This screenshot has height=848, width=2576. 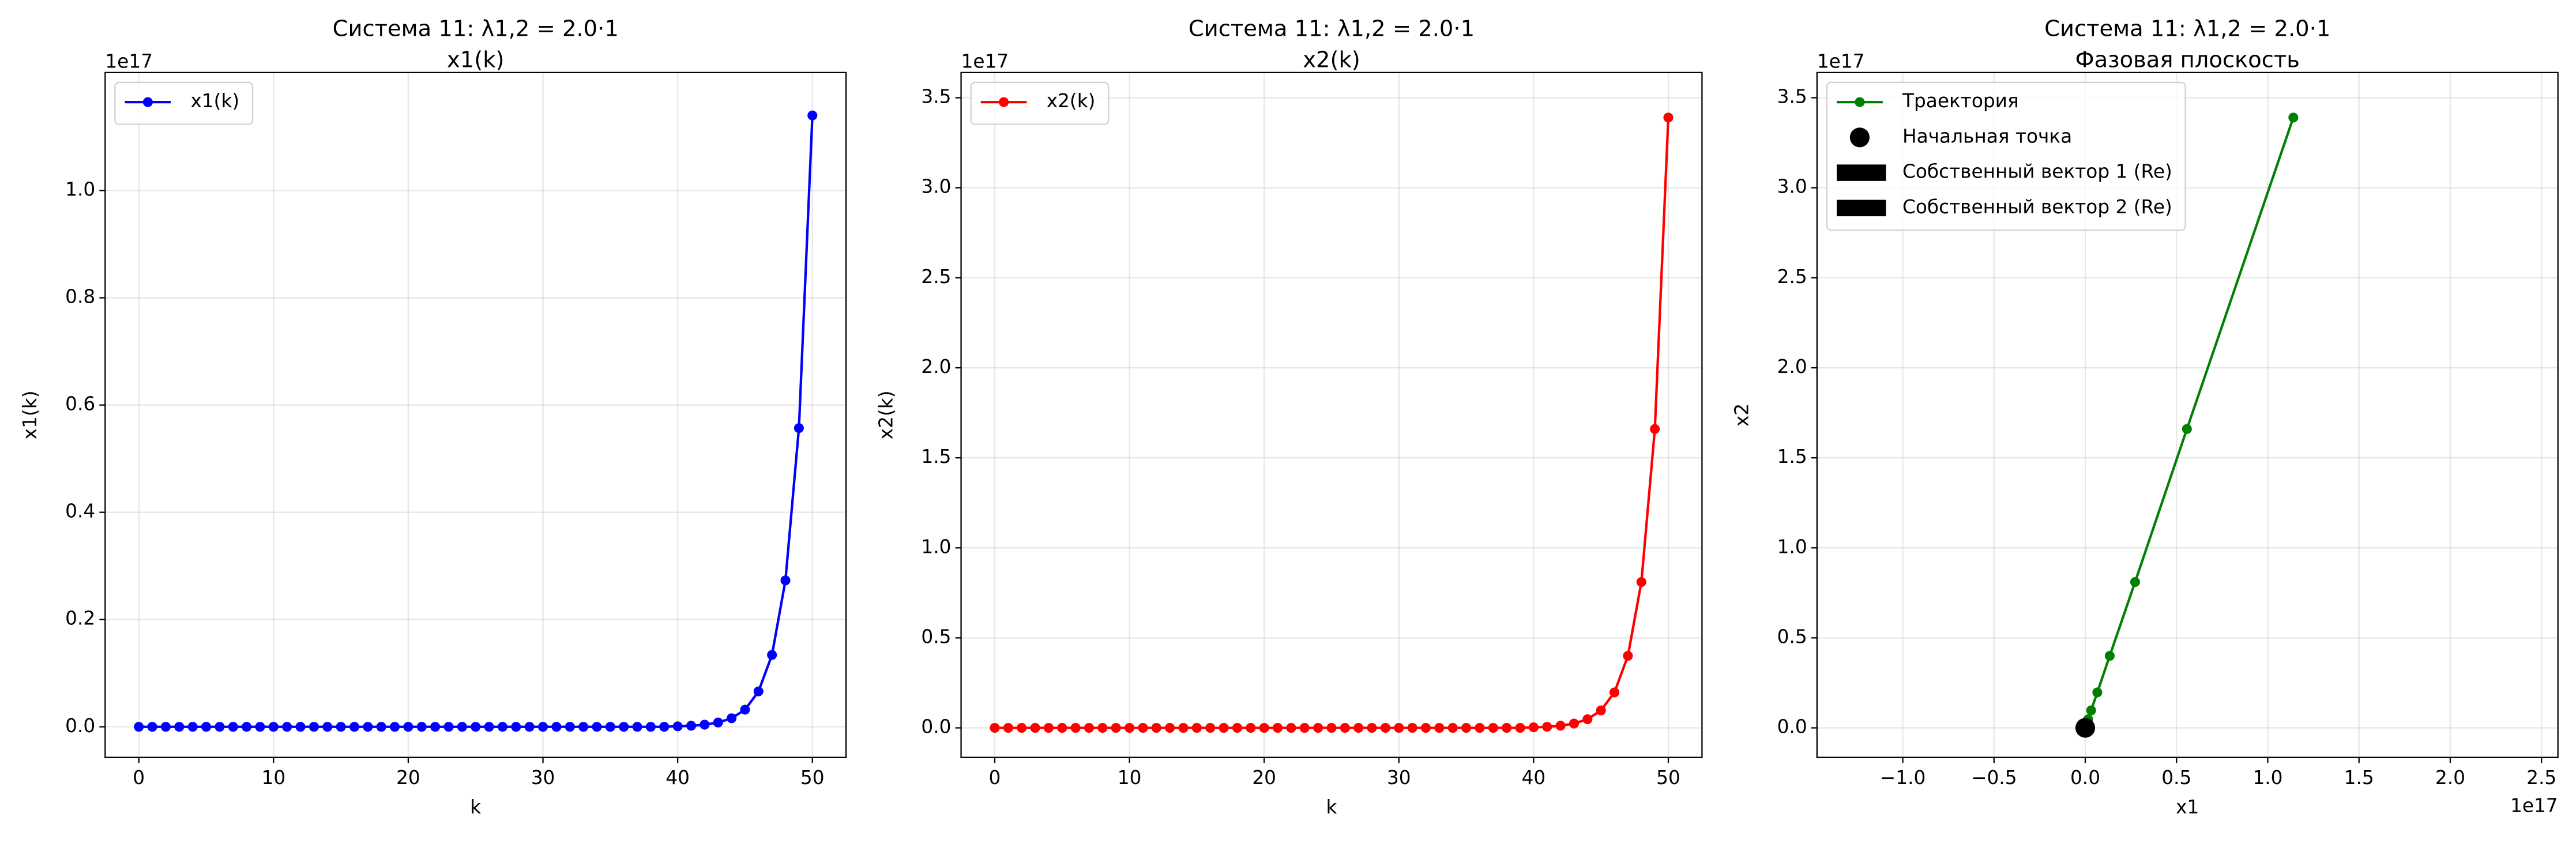 What do you see at coordinates (1040, 103) in the screenshot?
I see `legend: x2(k)` at bounding box center [1040, 103].